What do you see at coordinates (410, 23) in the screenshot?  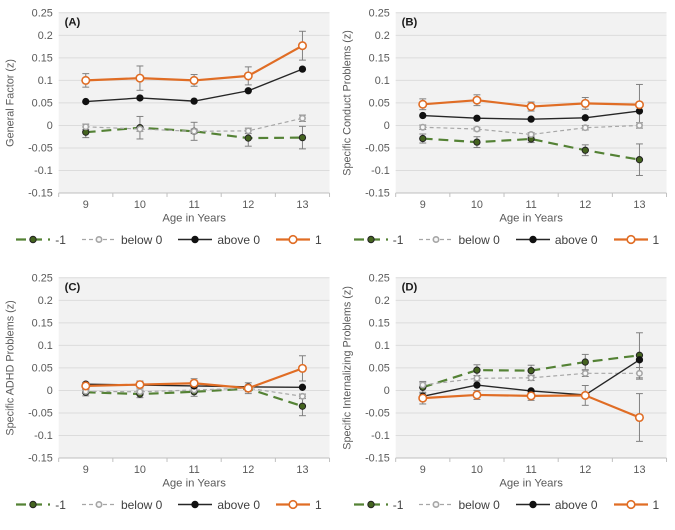 I see `panel-letter: (B)` at bounding box center [410, 23].